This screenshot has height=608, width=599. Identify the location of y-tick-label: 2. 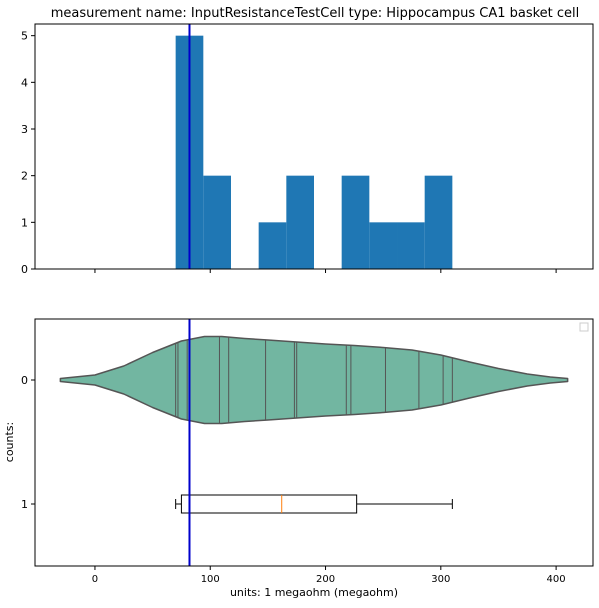
(24, 176).